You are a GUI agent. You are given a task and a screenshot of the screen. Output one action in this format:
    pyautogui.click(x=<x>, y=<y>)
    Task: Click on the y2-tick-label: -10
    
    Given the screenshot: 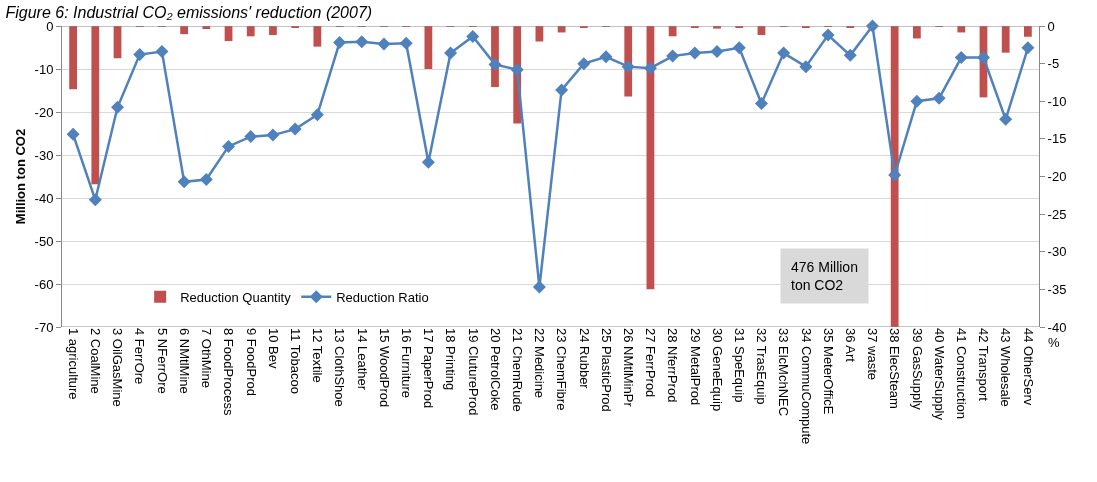 What is the action you would take?
    pyautogui.click(x=1057, y=101)
    